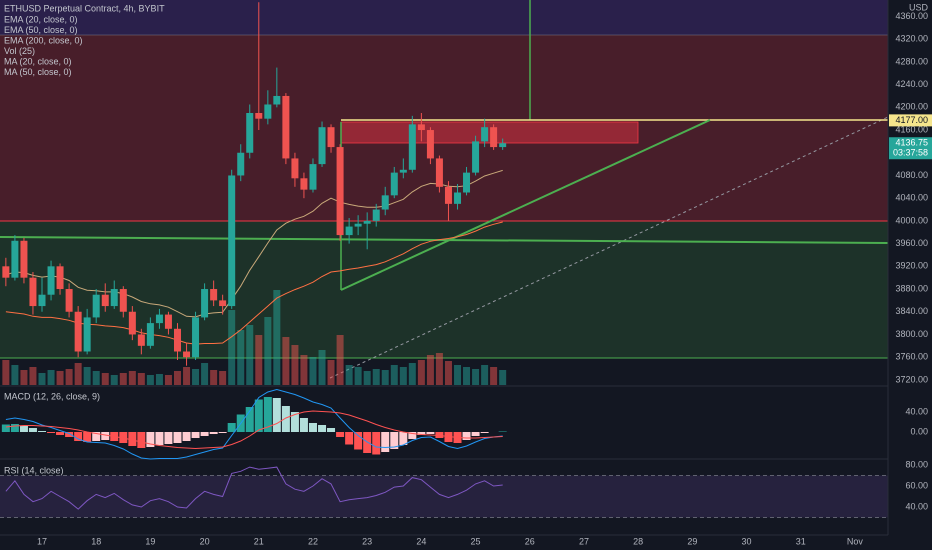  I want to click on y-tick-label: 4000.00, so click(911, 220).